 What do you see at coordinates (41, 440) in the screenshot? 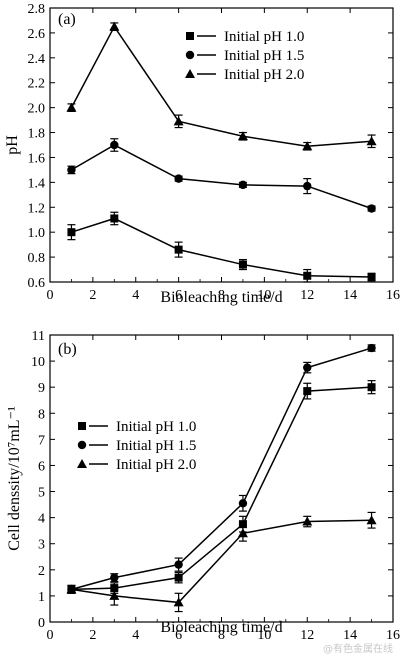
I see `y-tick-label: 7` at bounding box center [41, 440].